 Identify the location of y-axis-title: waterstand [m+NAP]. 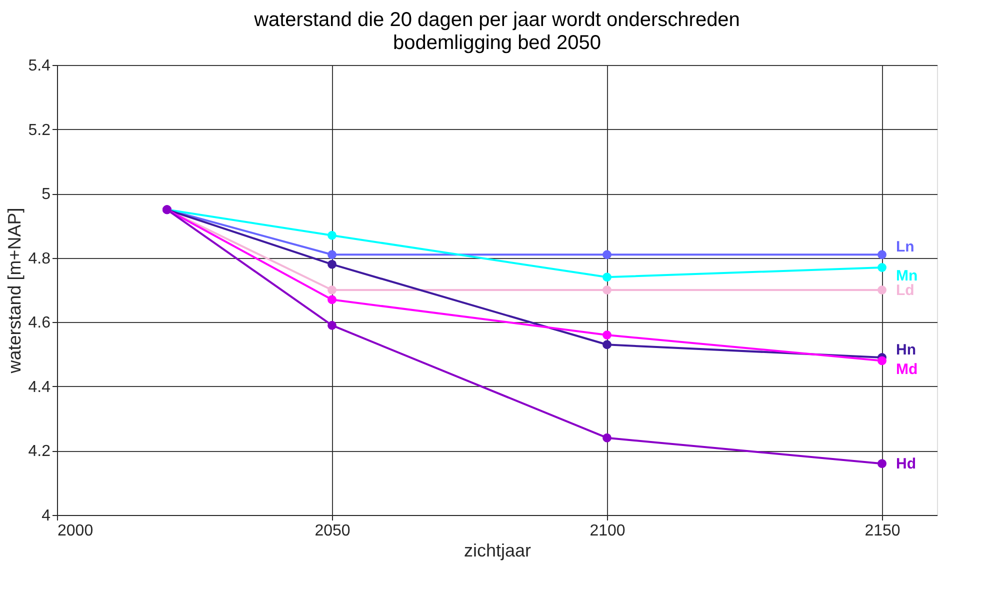
(14, 291).